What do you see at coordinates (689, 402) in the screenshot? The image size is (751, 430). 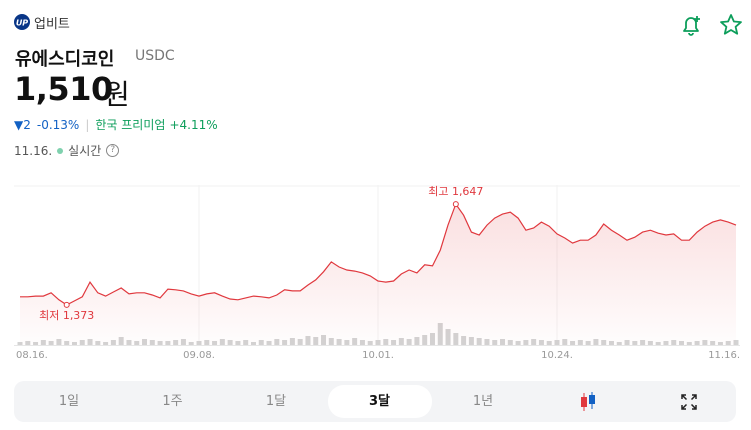 I see `fullscreen-button` at bounding box center [689, 402].